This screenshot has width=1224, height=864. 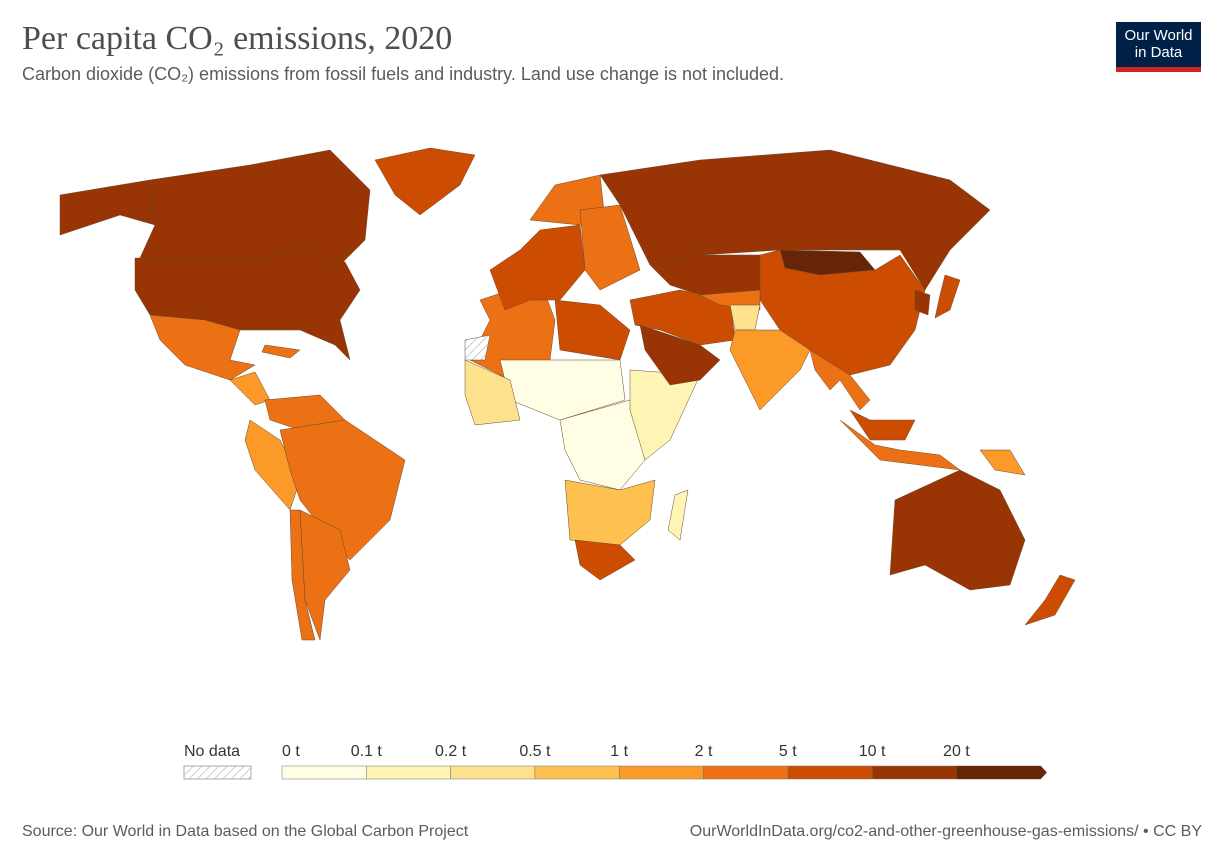 I want to click on country-eastern-europe, so click(x=610, y=247).